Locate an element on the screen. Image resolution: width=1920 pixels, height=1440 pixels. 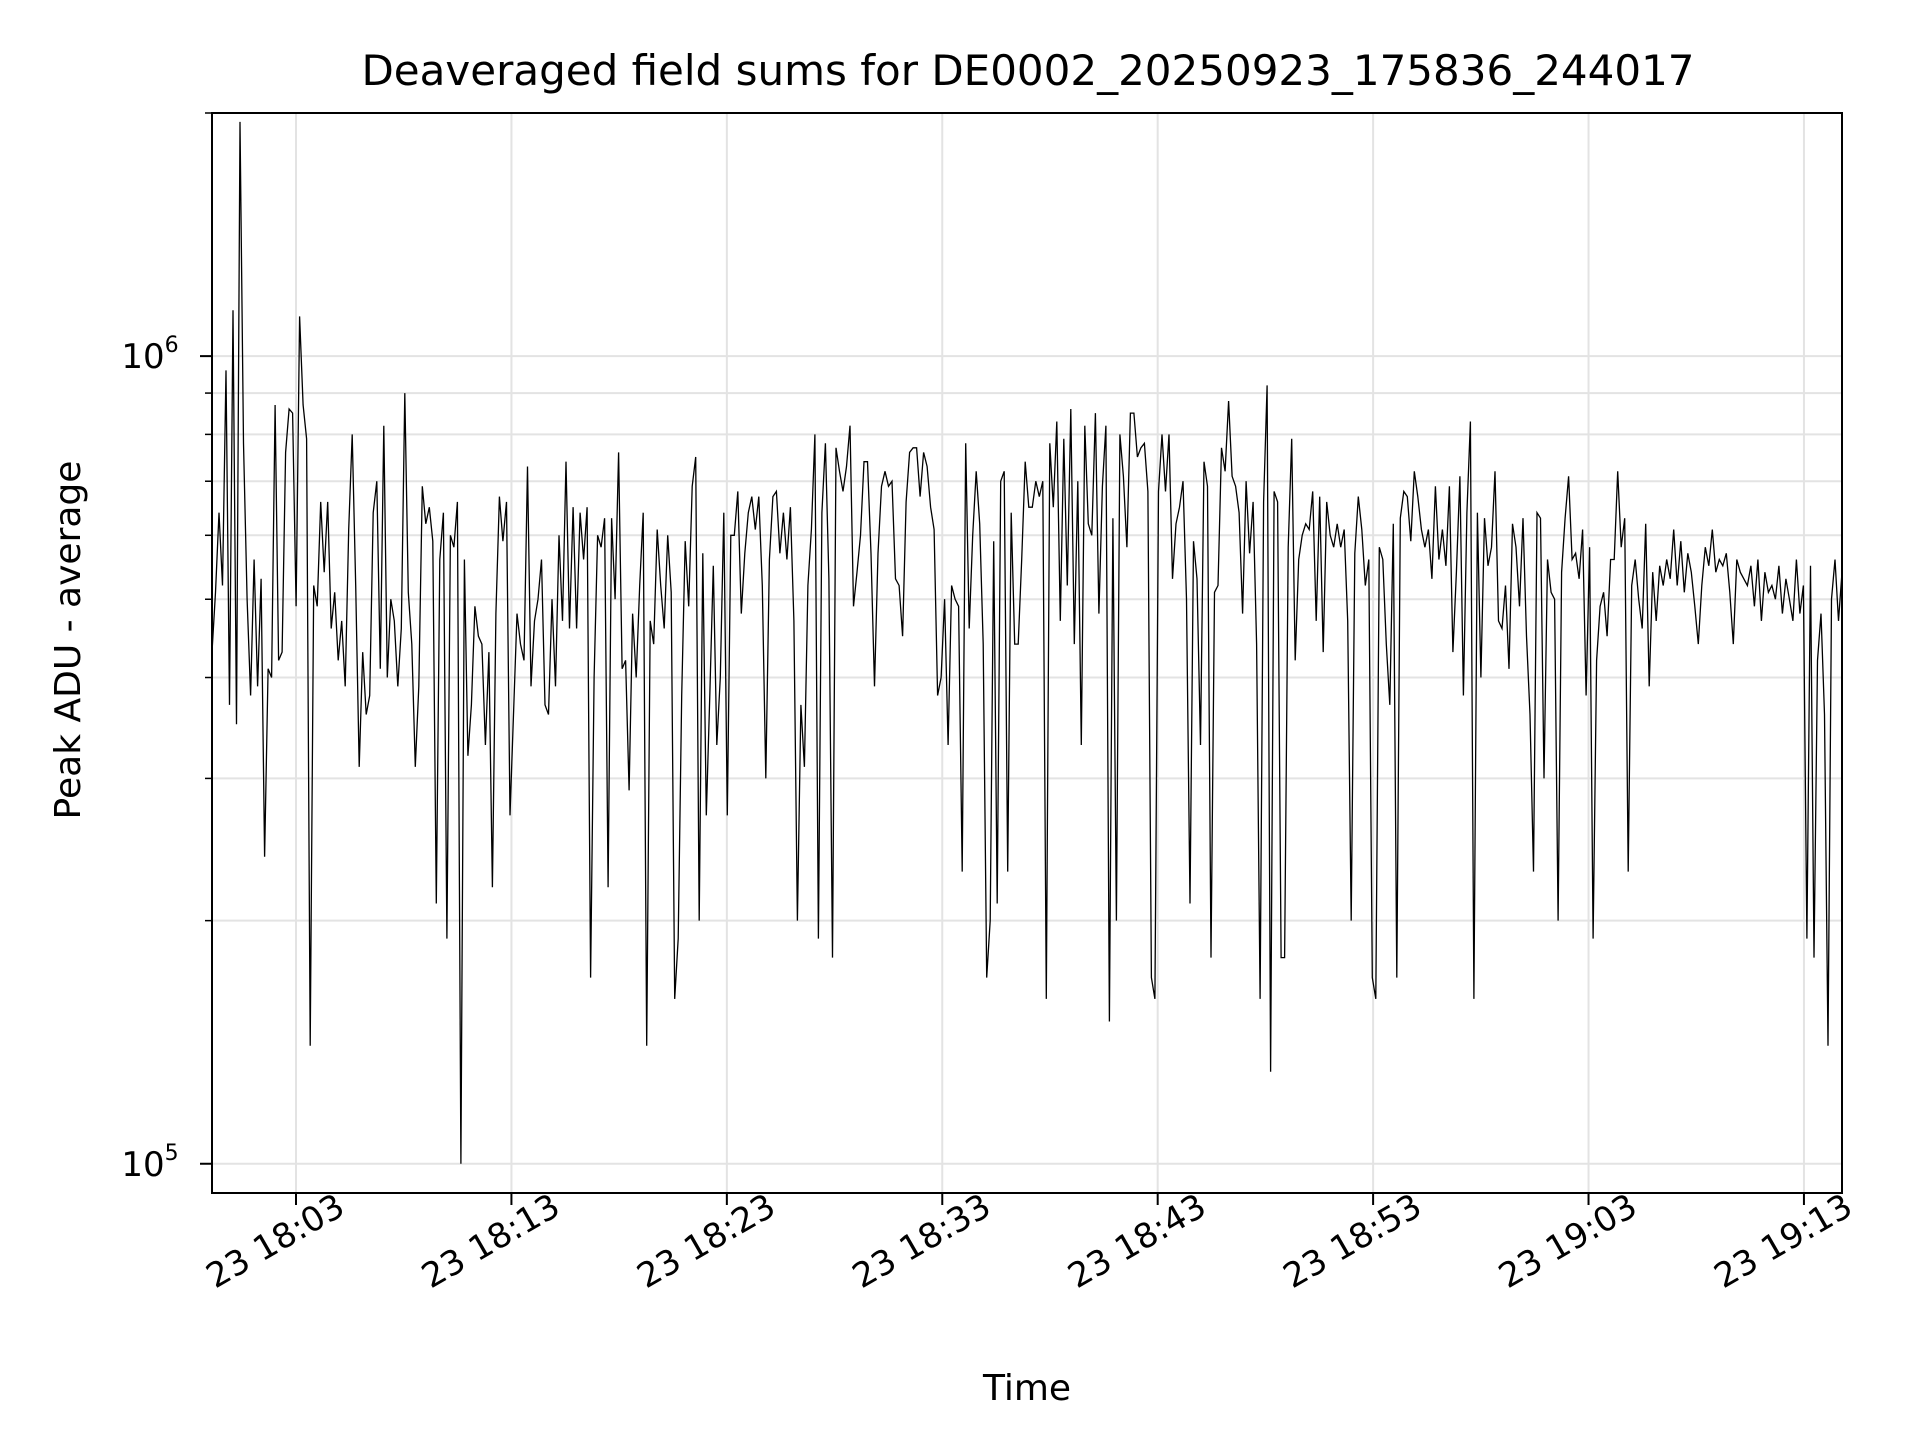
x-tick-label: 23 18:13 is located at coordinates (491, 1241).